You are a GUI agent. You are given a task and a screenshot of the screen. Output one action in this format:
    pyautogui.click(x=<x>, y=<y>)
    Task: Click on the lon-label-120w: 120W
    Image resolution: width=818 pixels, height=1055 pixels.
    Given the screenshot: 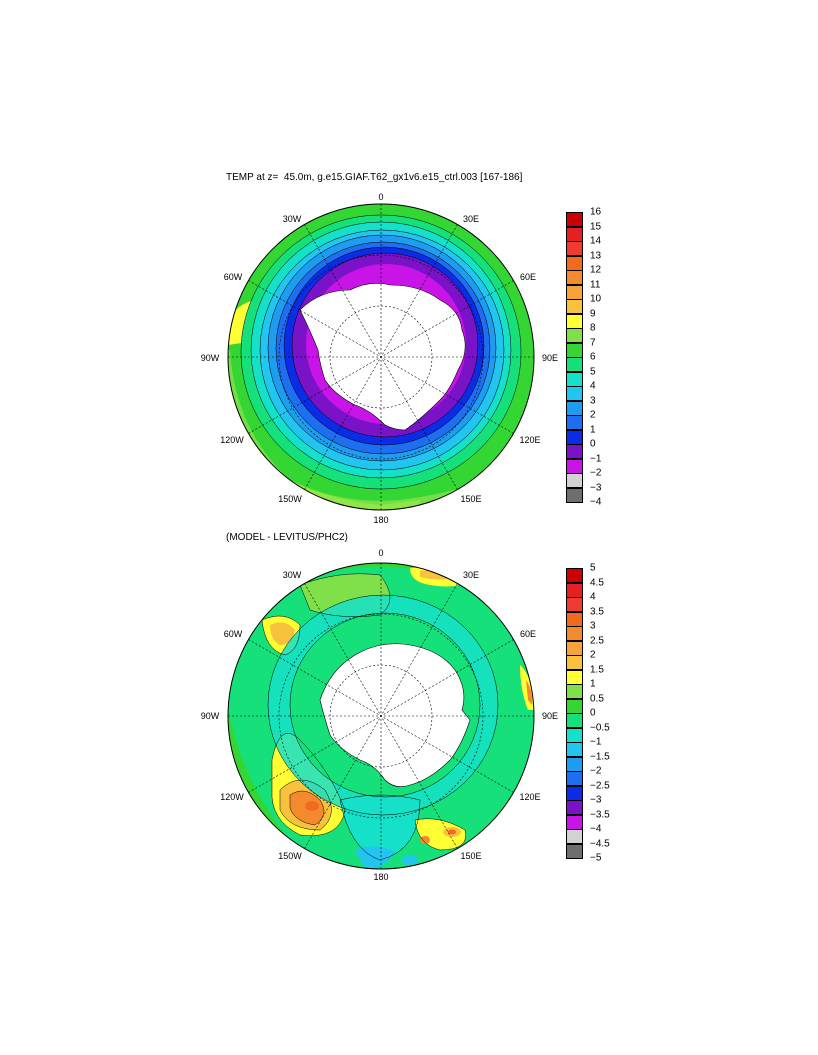 What is the action you would take?
    pyautogui.click(x=232, y=440)
    